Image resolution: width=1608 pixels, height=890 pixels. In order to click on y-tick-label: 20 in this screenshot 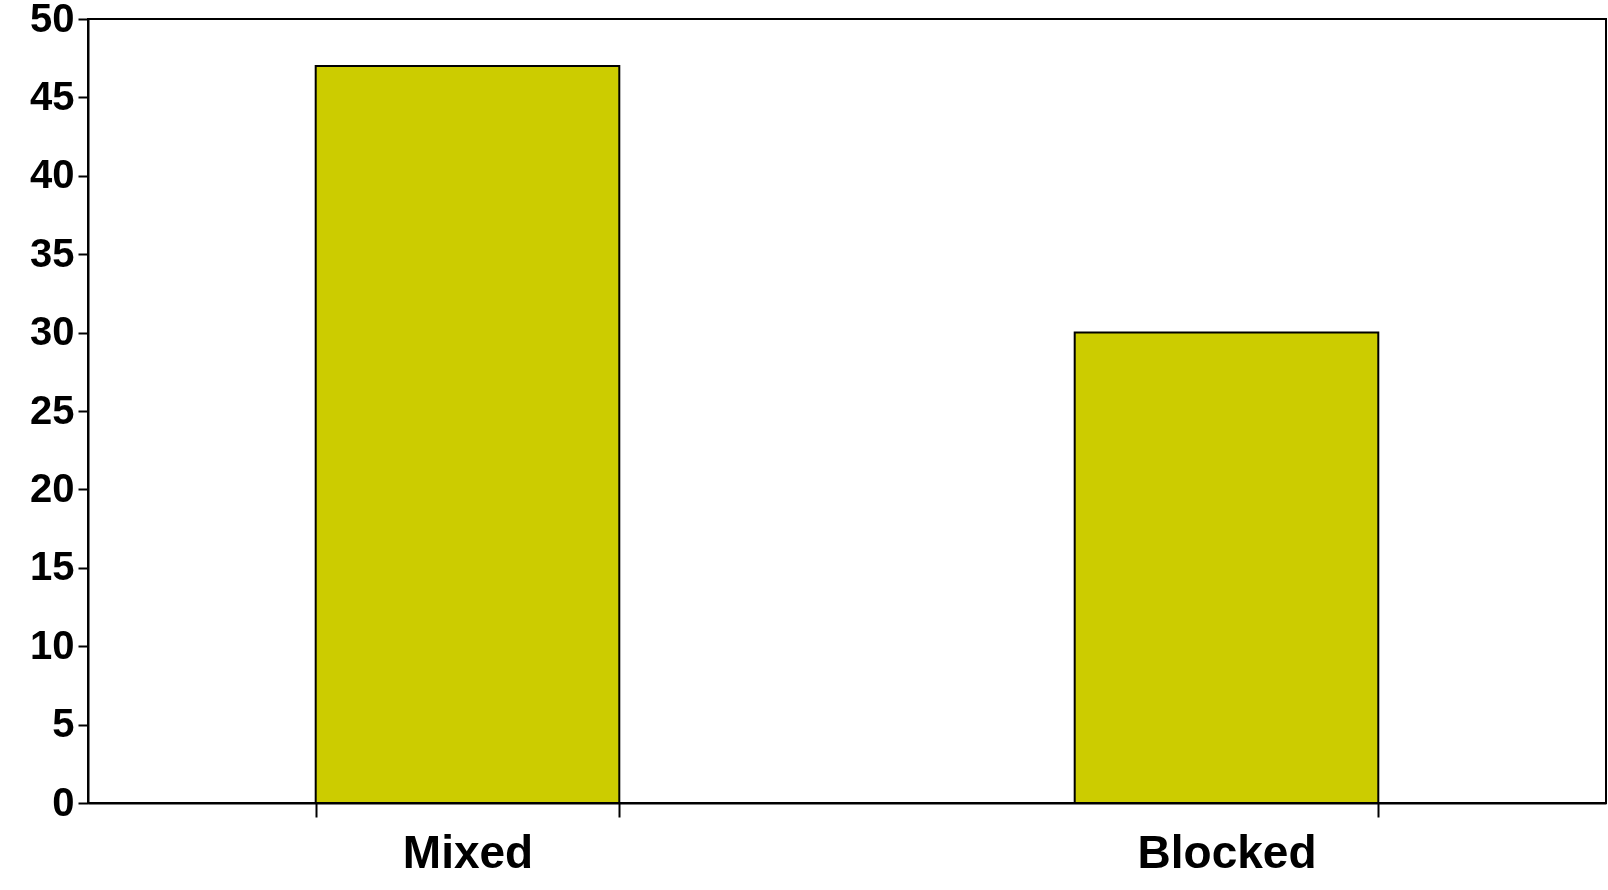, I will do `click(52, 487)`.